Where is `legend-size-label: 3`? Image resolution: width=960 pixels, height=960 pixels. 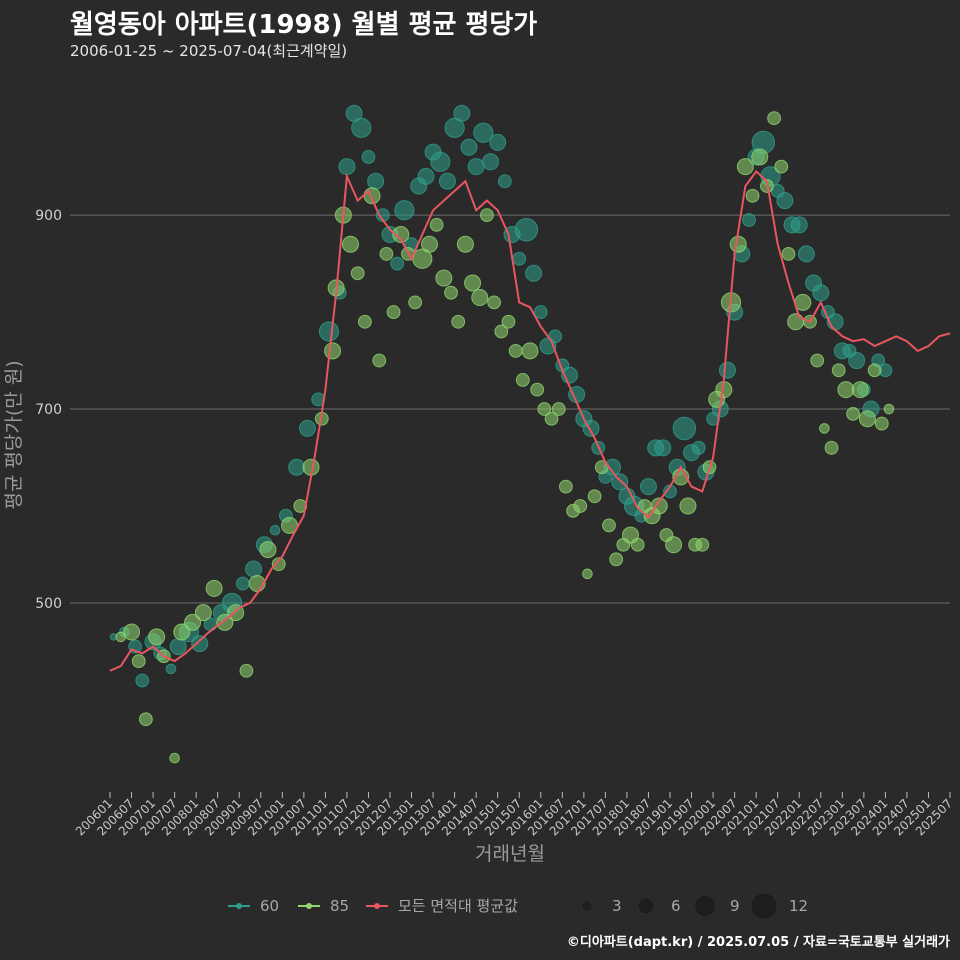 legend-size-label: 3 is located at coordinates (617, 906).